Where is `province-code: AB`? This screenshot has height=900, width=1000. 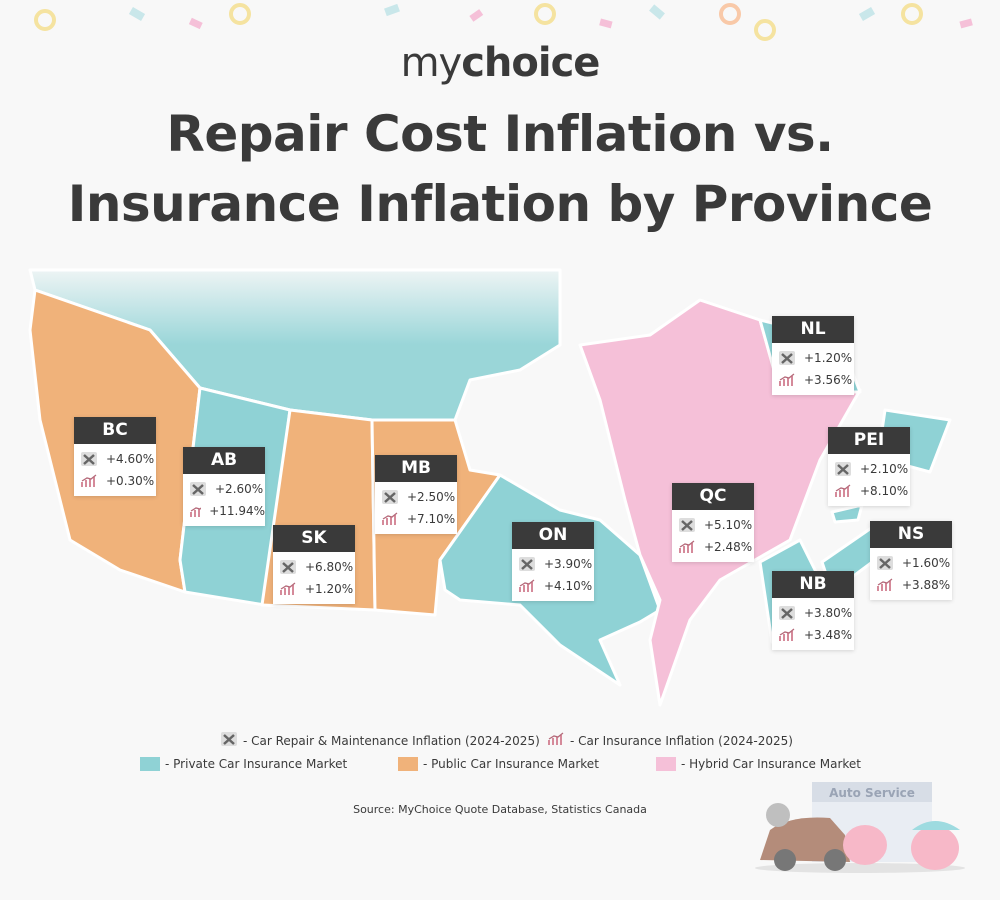
province-code: AB is located at coordinates (224, 460).